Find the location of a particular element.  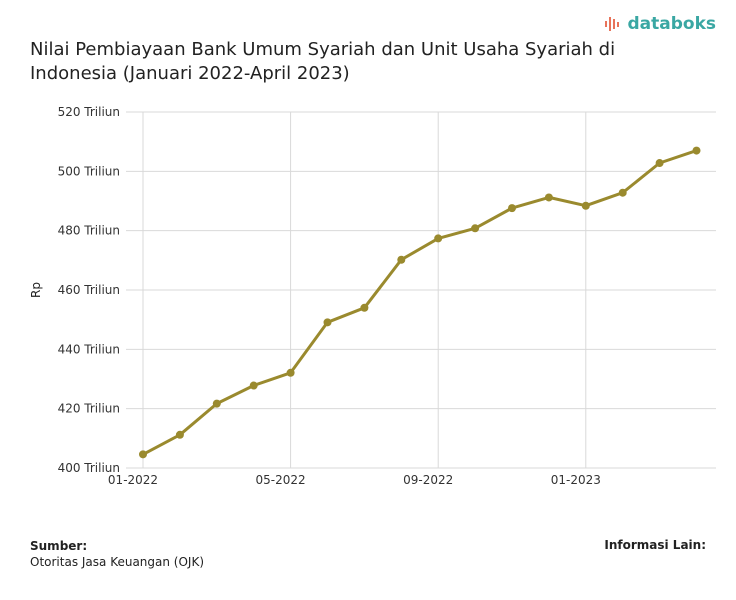

x-tick-label: 09-2022 is located at coordinates (428, 480).